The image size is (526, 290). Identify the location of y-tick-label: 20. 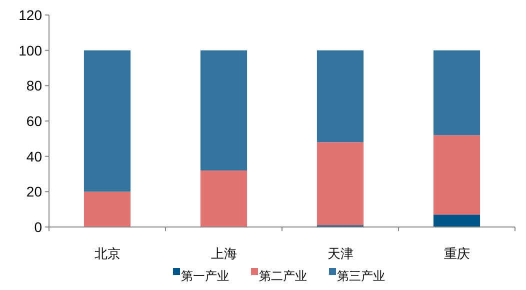
(34, 192).